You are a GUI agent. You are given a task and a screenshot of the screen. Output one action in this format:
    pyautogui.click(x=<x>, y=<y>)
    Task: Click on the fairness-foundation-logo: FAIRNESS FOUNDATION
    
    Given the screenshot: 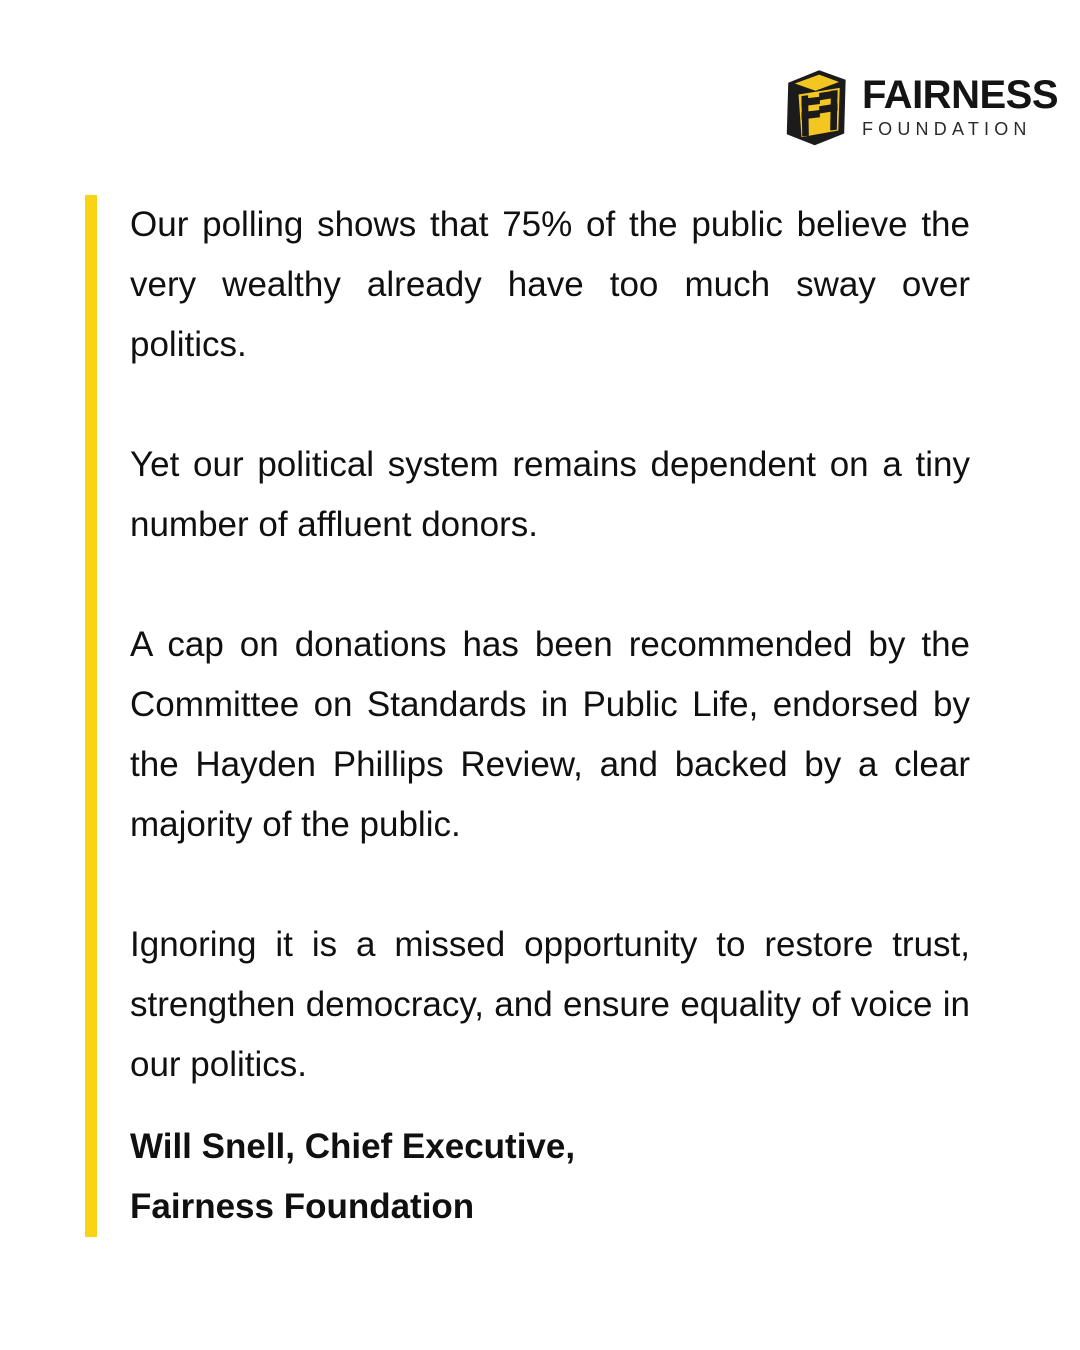 What is the action you would take?
    pyautogui.click(x=918, y=107)
    